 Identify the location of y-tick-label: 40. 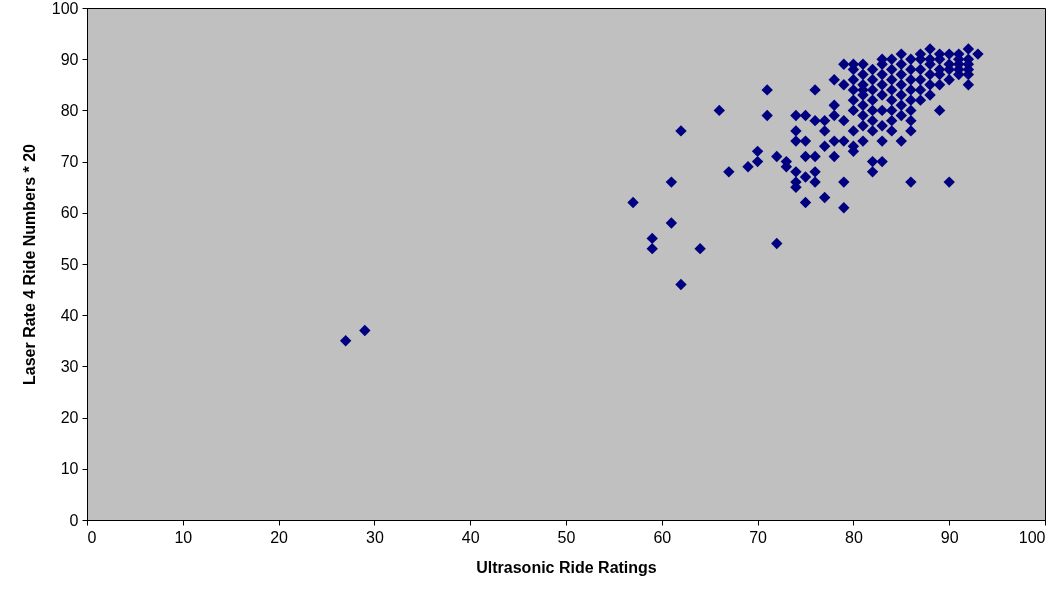
(69, 315).